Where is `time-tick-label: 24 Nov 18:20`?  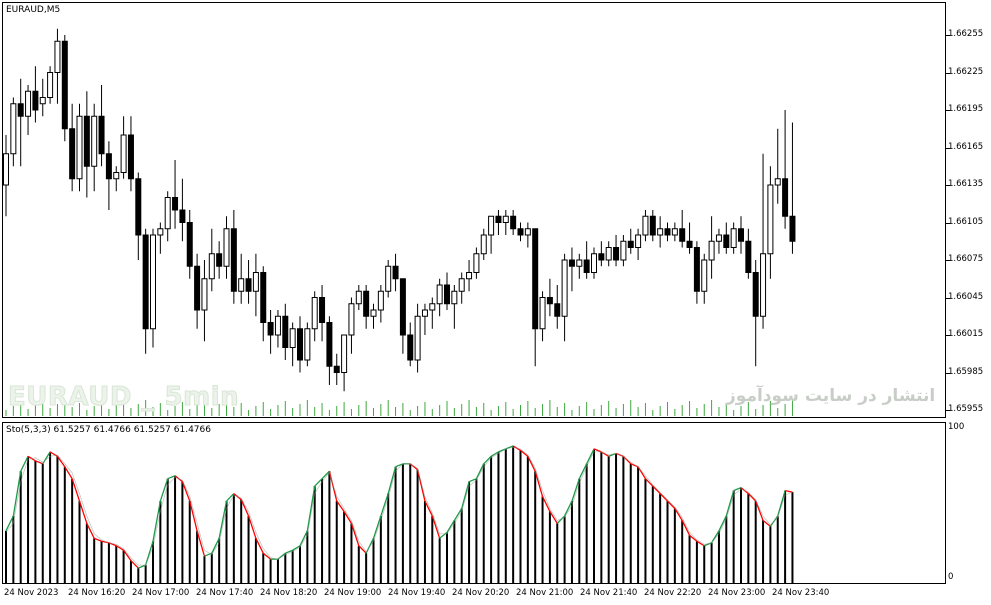
time-tick-label: 24 Nov 18:20 is located at coordinates (289, 593).